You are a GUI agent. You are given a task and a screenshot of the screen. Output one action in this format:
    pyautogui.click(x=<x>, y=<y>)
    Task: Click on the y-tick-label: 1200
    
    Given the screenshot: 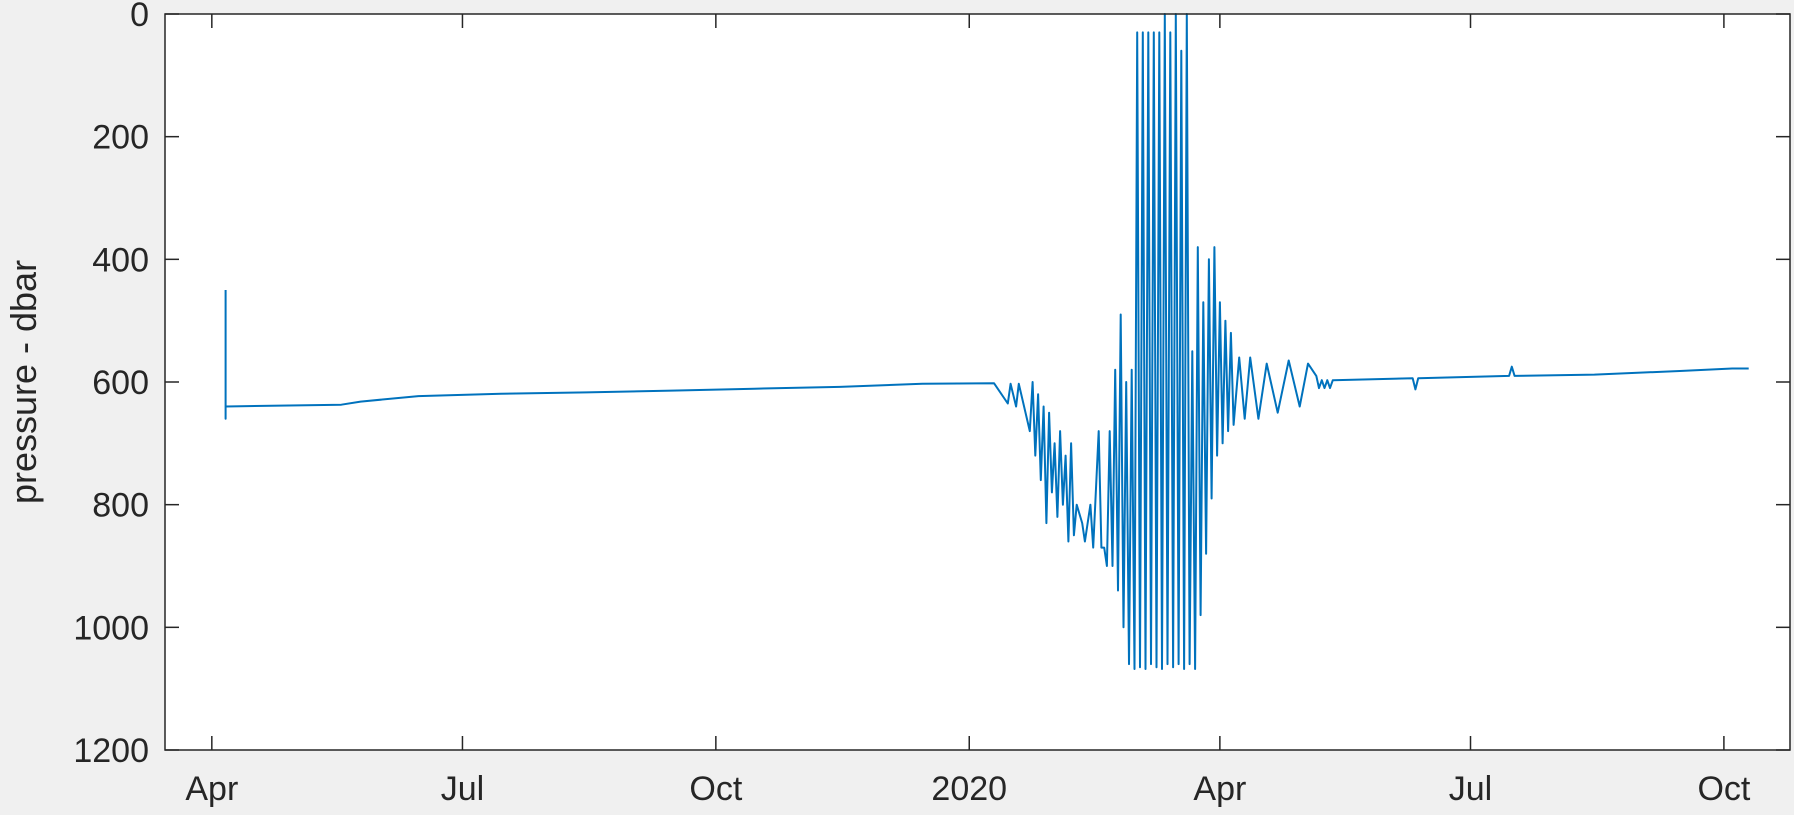 What is the action you would take?
    pyautogui.click(x=111, y=751)
    